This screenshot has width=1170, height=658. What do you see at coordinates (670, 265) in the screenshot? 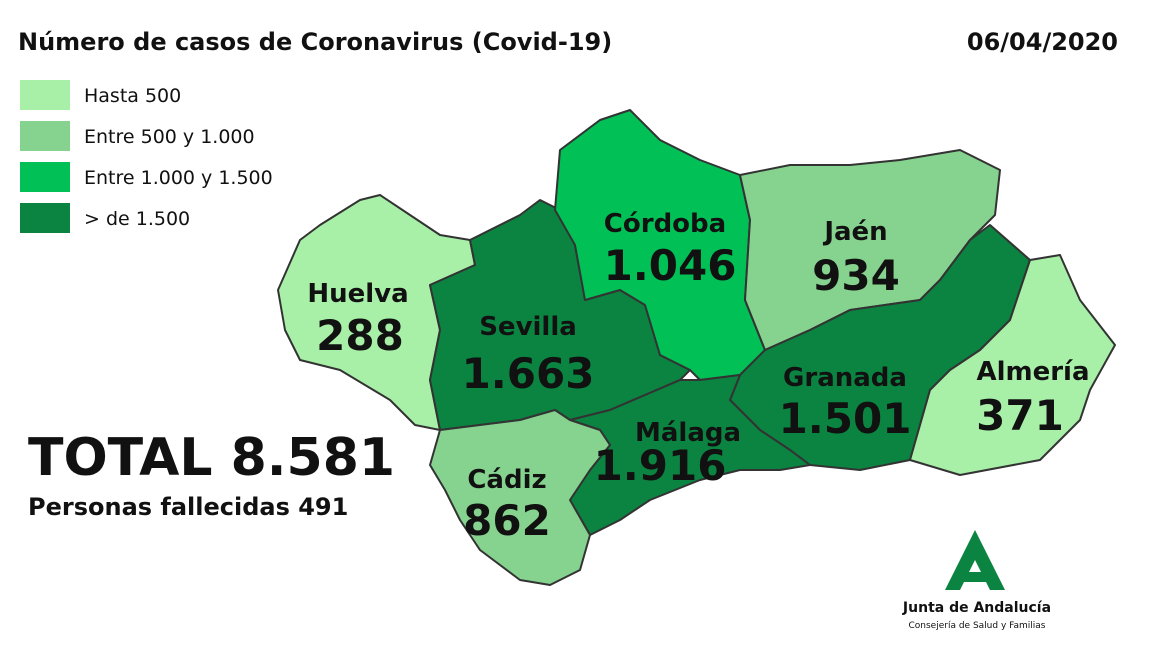
I see `province-value: 1.046` at bounding box center [670, 265].